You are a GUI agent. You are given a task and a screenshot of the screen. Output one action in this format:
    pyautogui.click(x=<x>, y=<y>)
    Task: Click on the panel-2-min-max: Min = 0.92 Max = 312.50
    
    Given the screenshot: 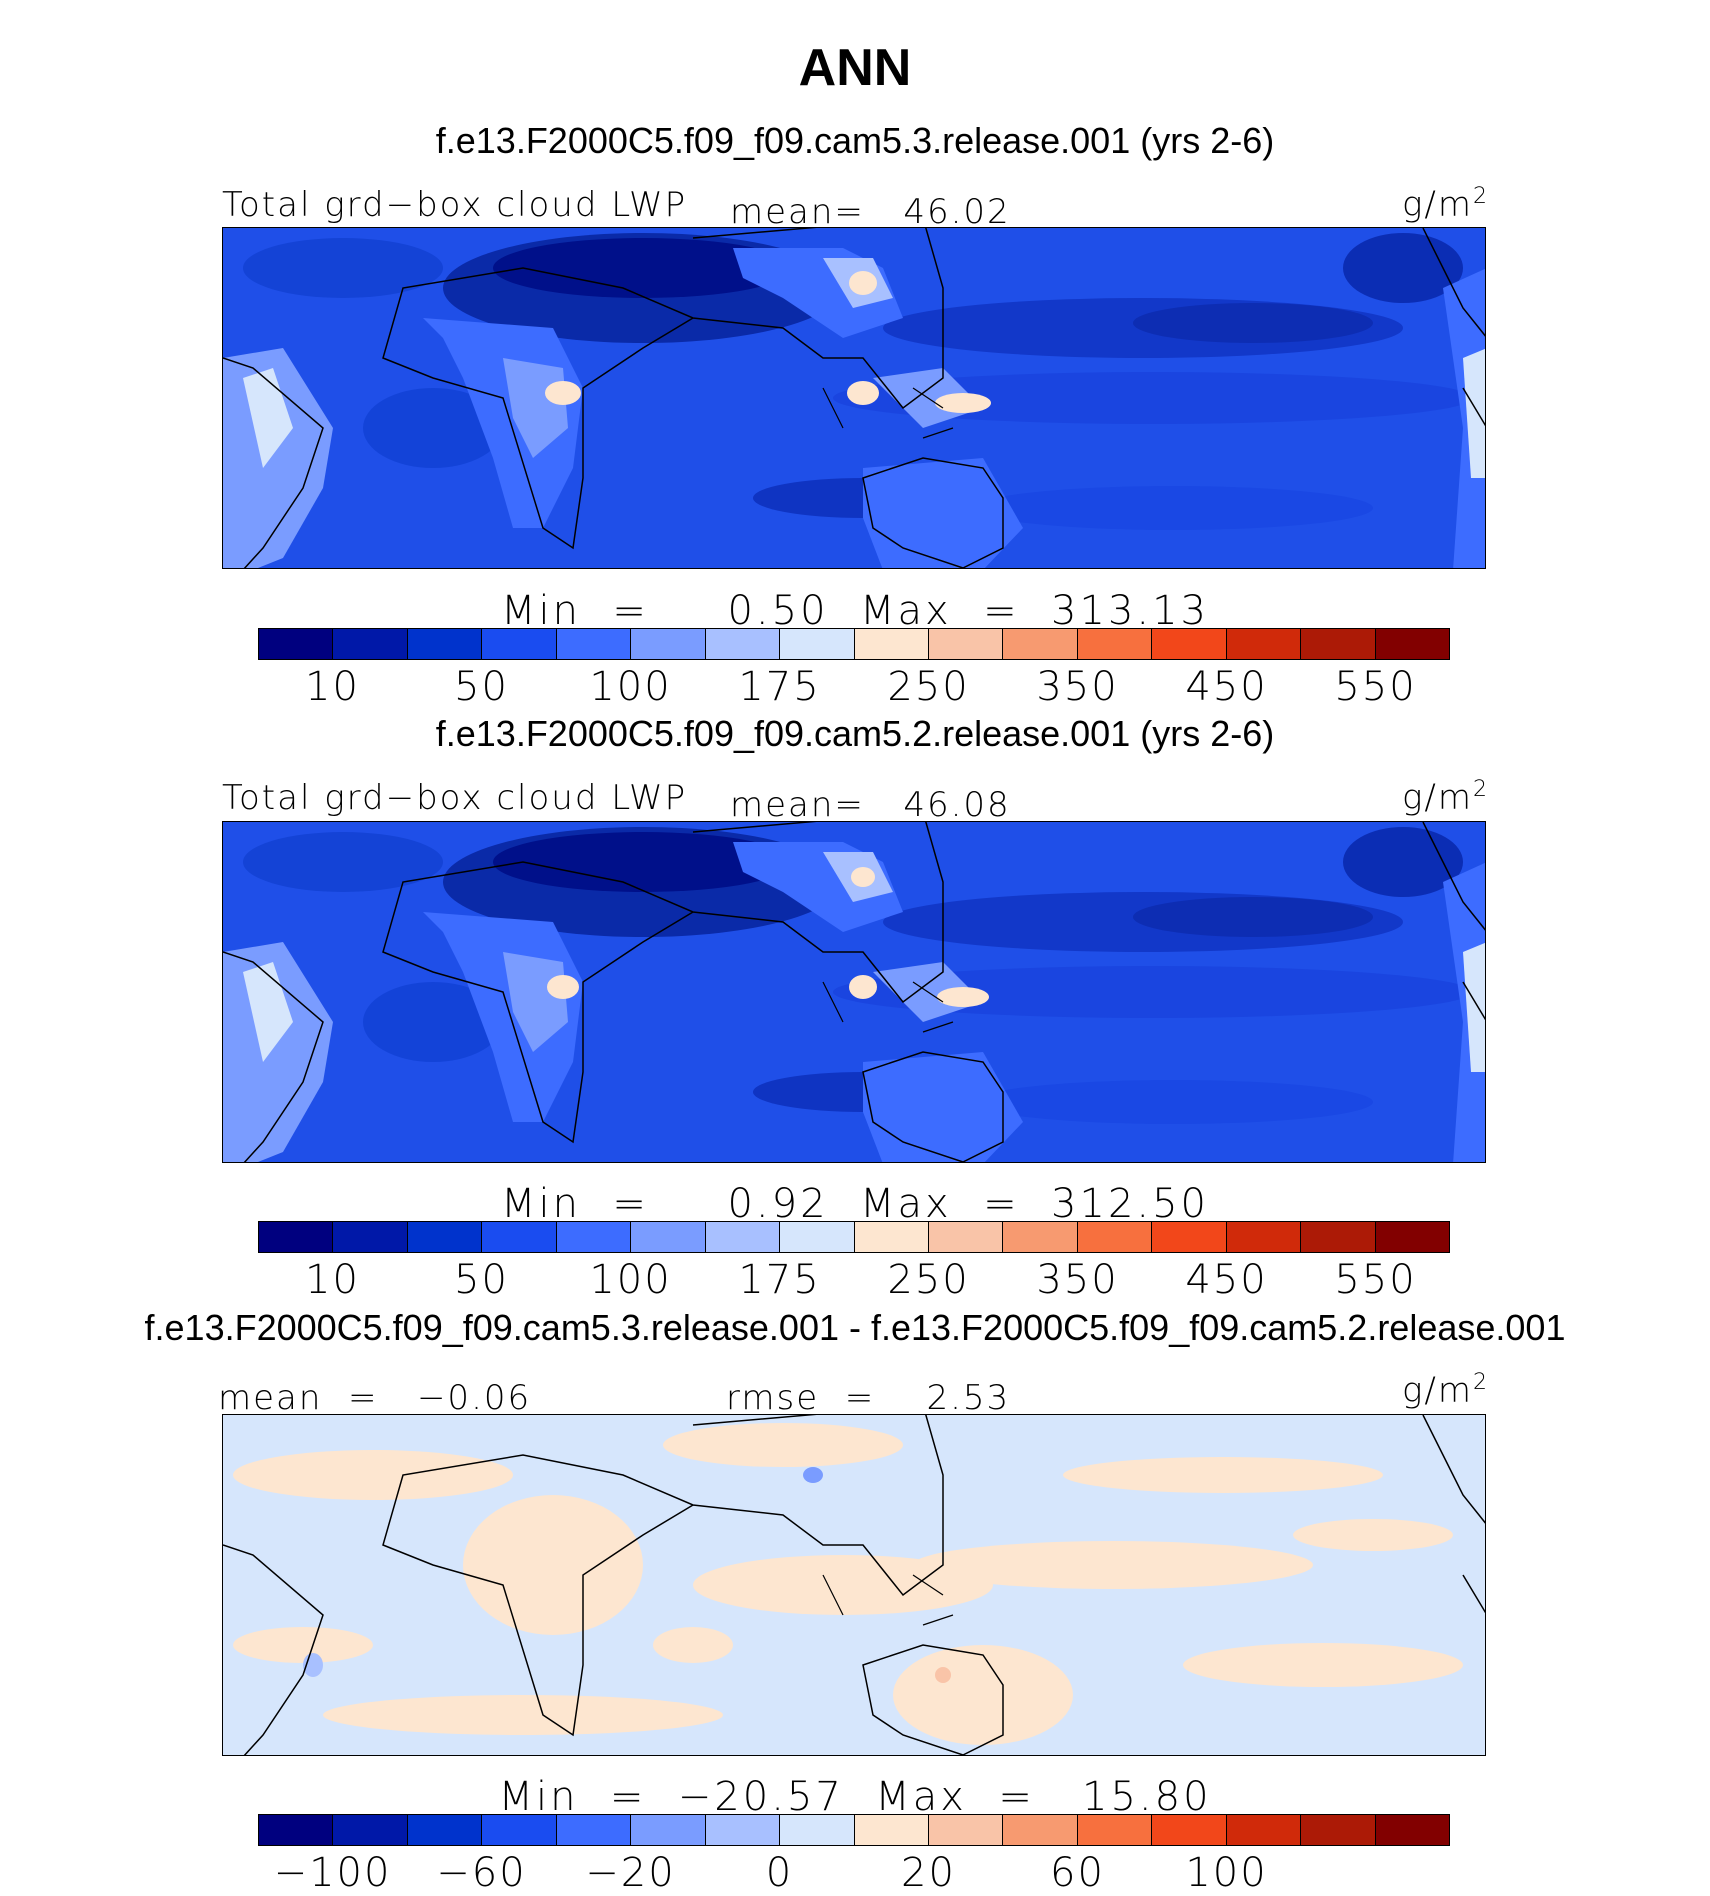 What is the action you would take?
    pyautogui.click(x=855, y=1204)
    